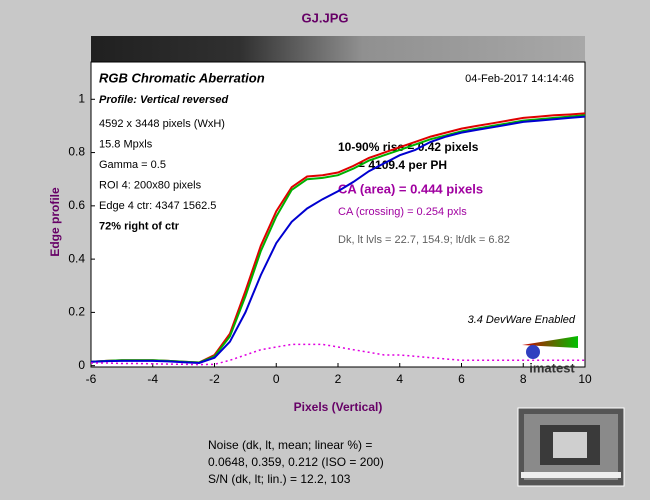  Describe the element at coordinates (163, 100) in the screenshot. I see `profile: Profile: Vertical reversed` at that location.